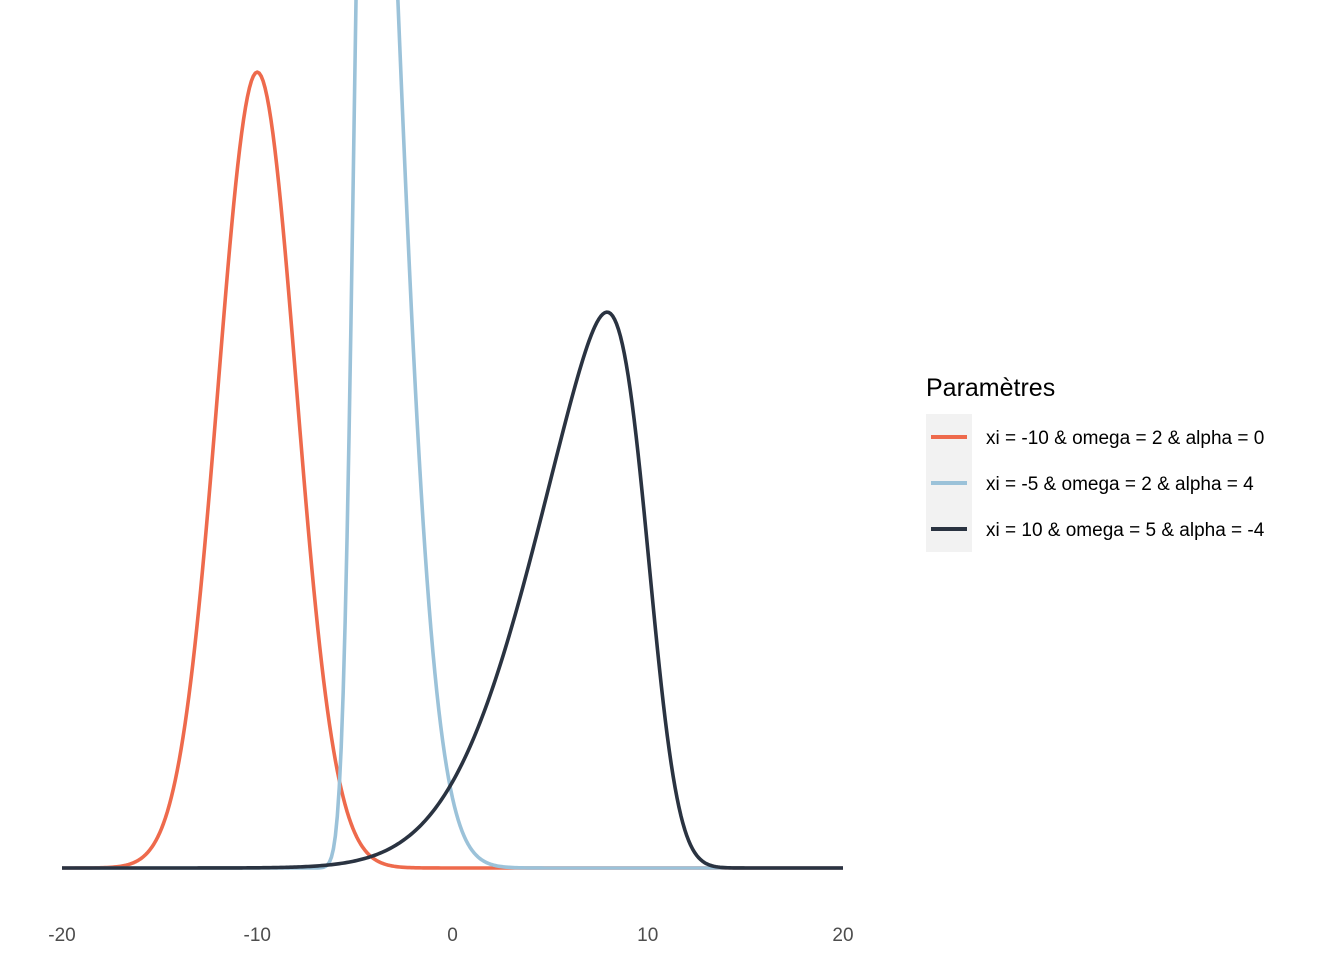  What do you see at coordinates (842, 935) in the screenshot?
I see `x-tick-label: 20` at bounding box center [842, 935].